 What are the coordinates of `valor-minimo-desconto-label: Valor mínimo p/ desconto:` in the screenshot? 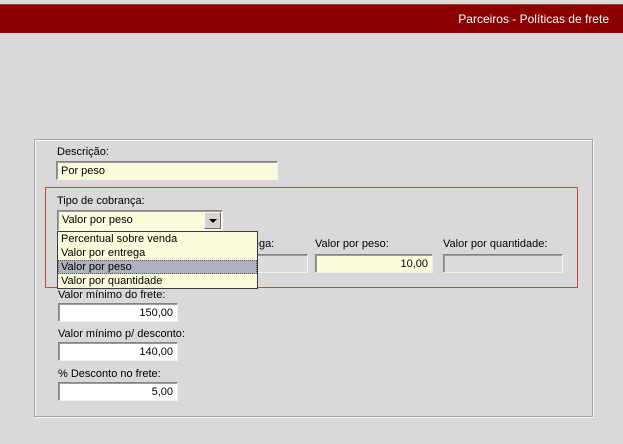 It's located at (121, 334).